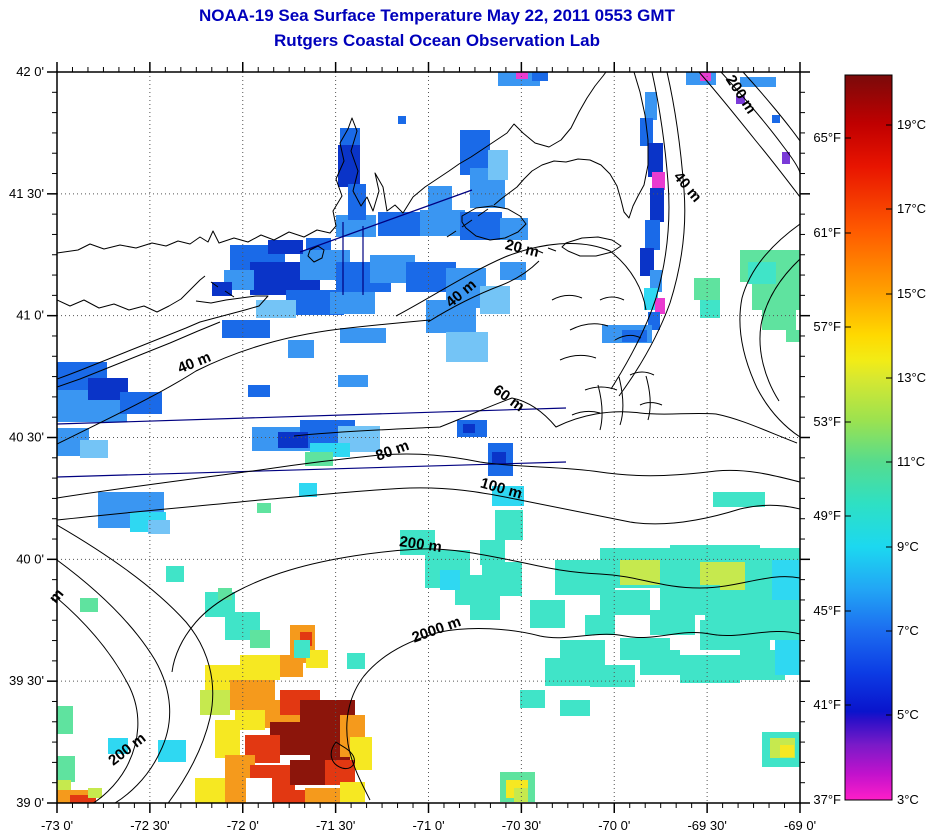 Image resolution: width=928 pixels, height=840 pixels. What do you see at coordinates (908, 714) in the screenshot?
I see `celsius-label: 5°C` at bounding box center [908, 714].